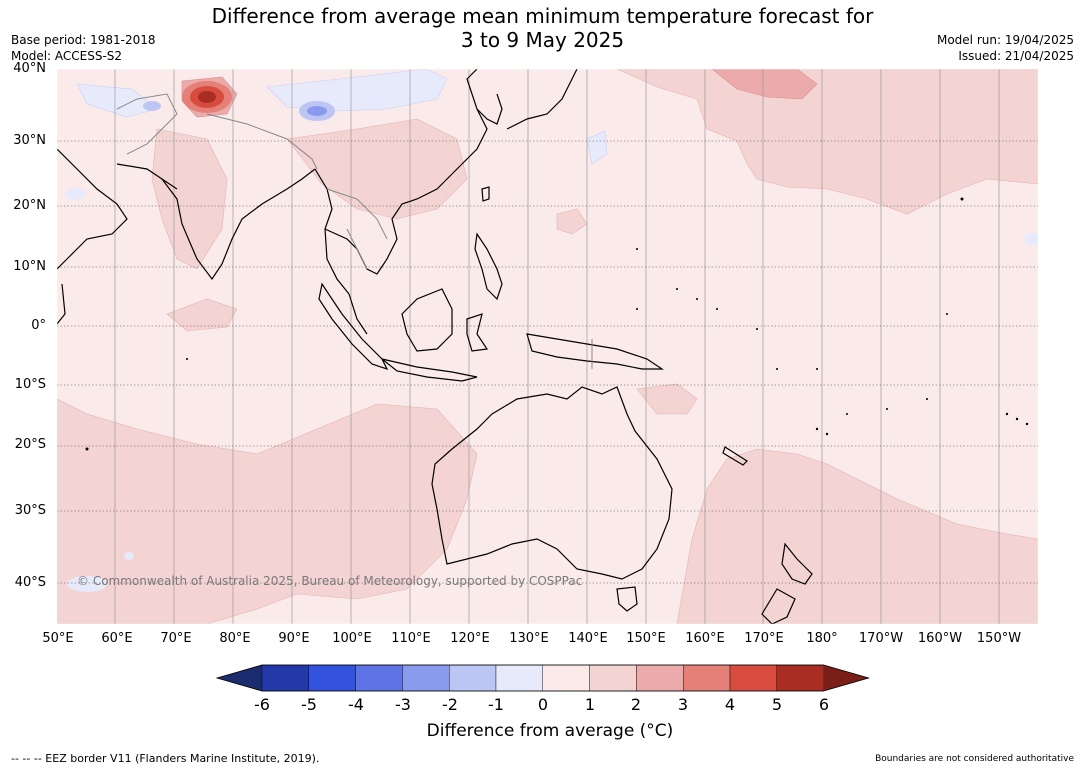 The height and width of the screenshot is (770, 1085). I want to click on cb-tick-2: 2, so click(636, 704).